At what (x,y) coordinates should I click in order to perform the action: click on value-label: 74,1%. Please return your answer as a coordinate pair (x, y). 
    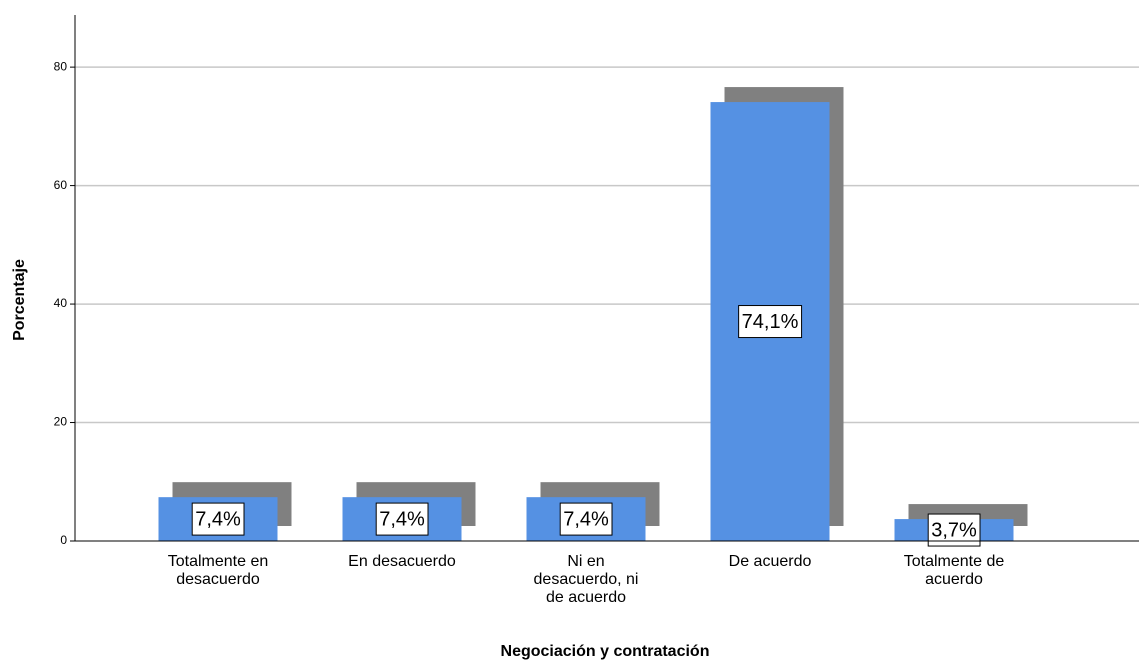
    Looking at the image, I should click on (770, 322).